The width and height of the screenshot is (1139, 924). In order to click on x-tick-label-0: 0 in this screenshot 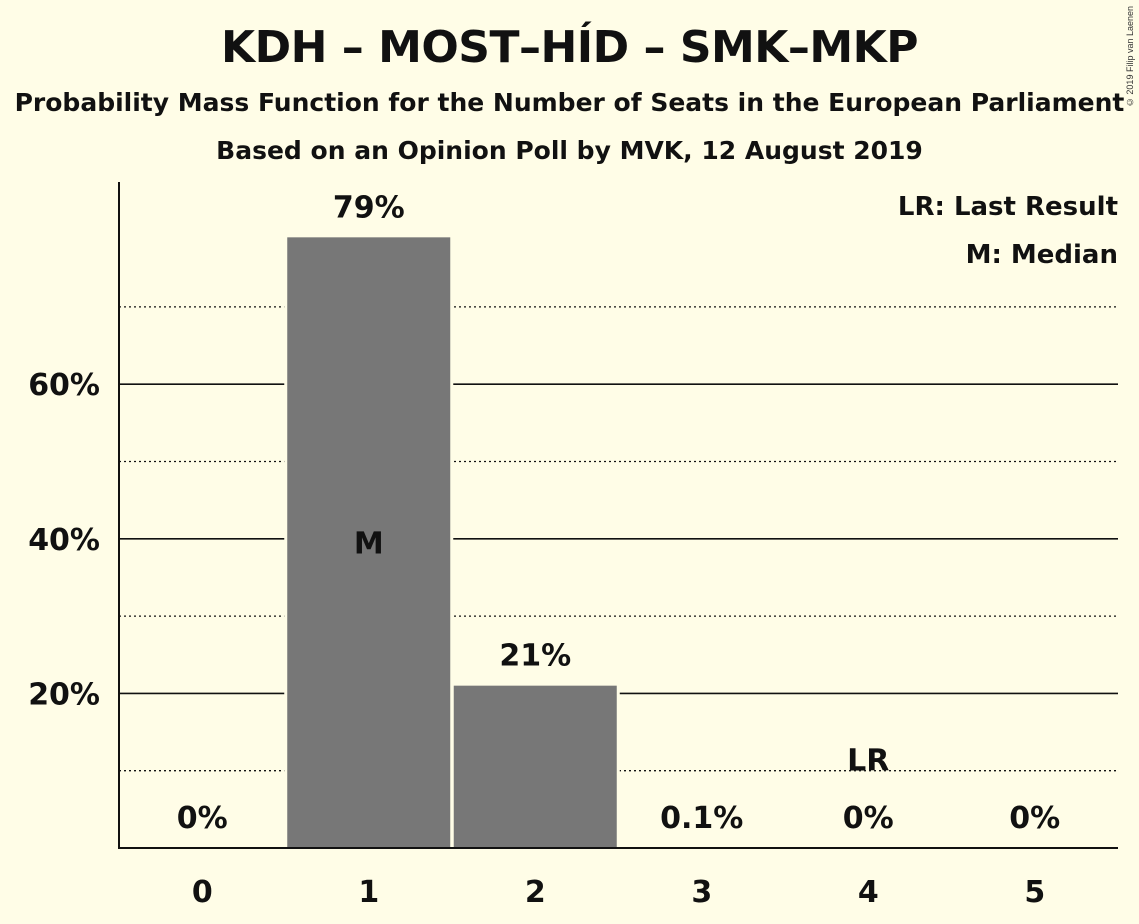, I will do `click(202, 892)`.